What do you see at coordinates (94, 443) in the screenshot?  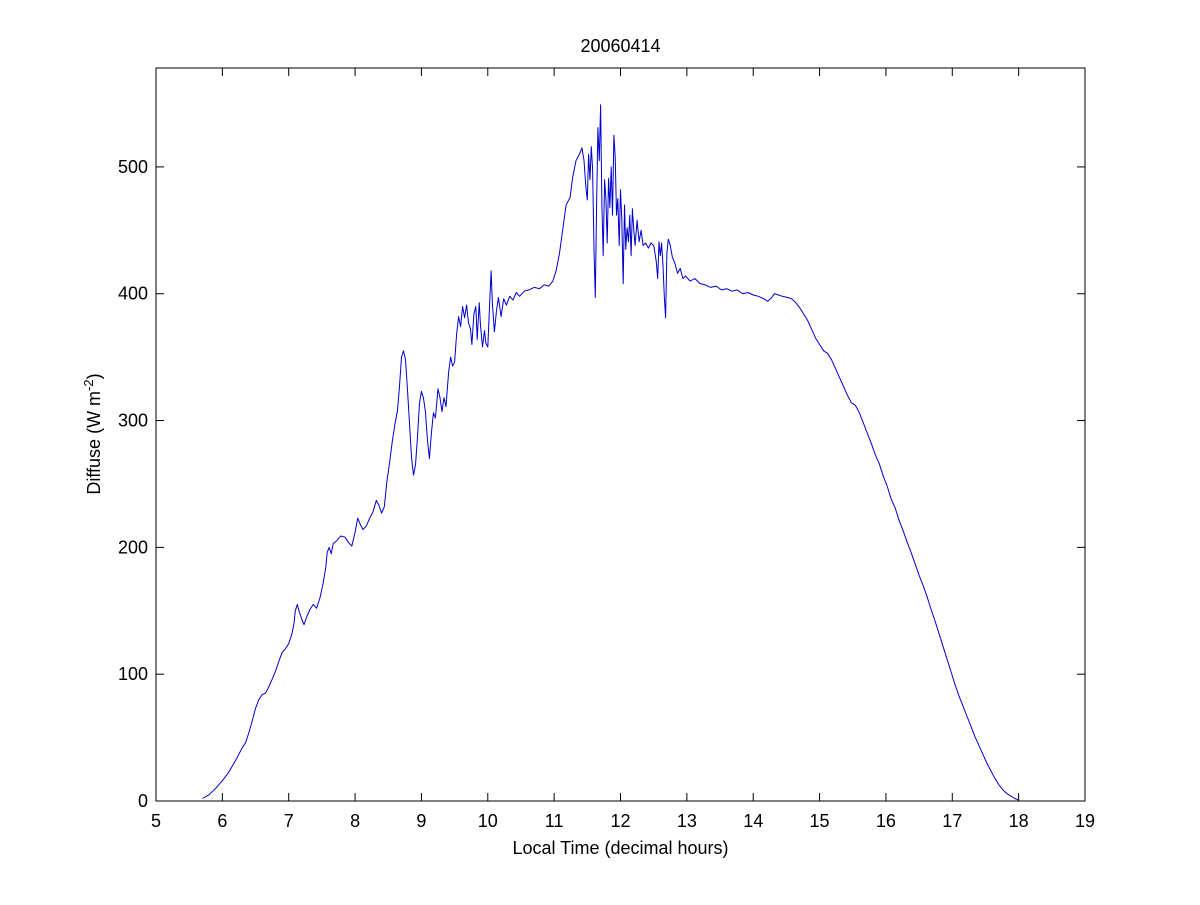 I see `y-axis-label-main: Diffuse (W m` at bounding box center [94, 443].